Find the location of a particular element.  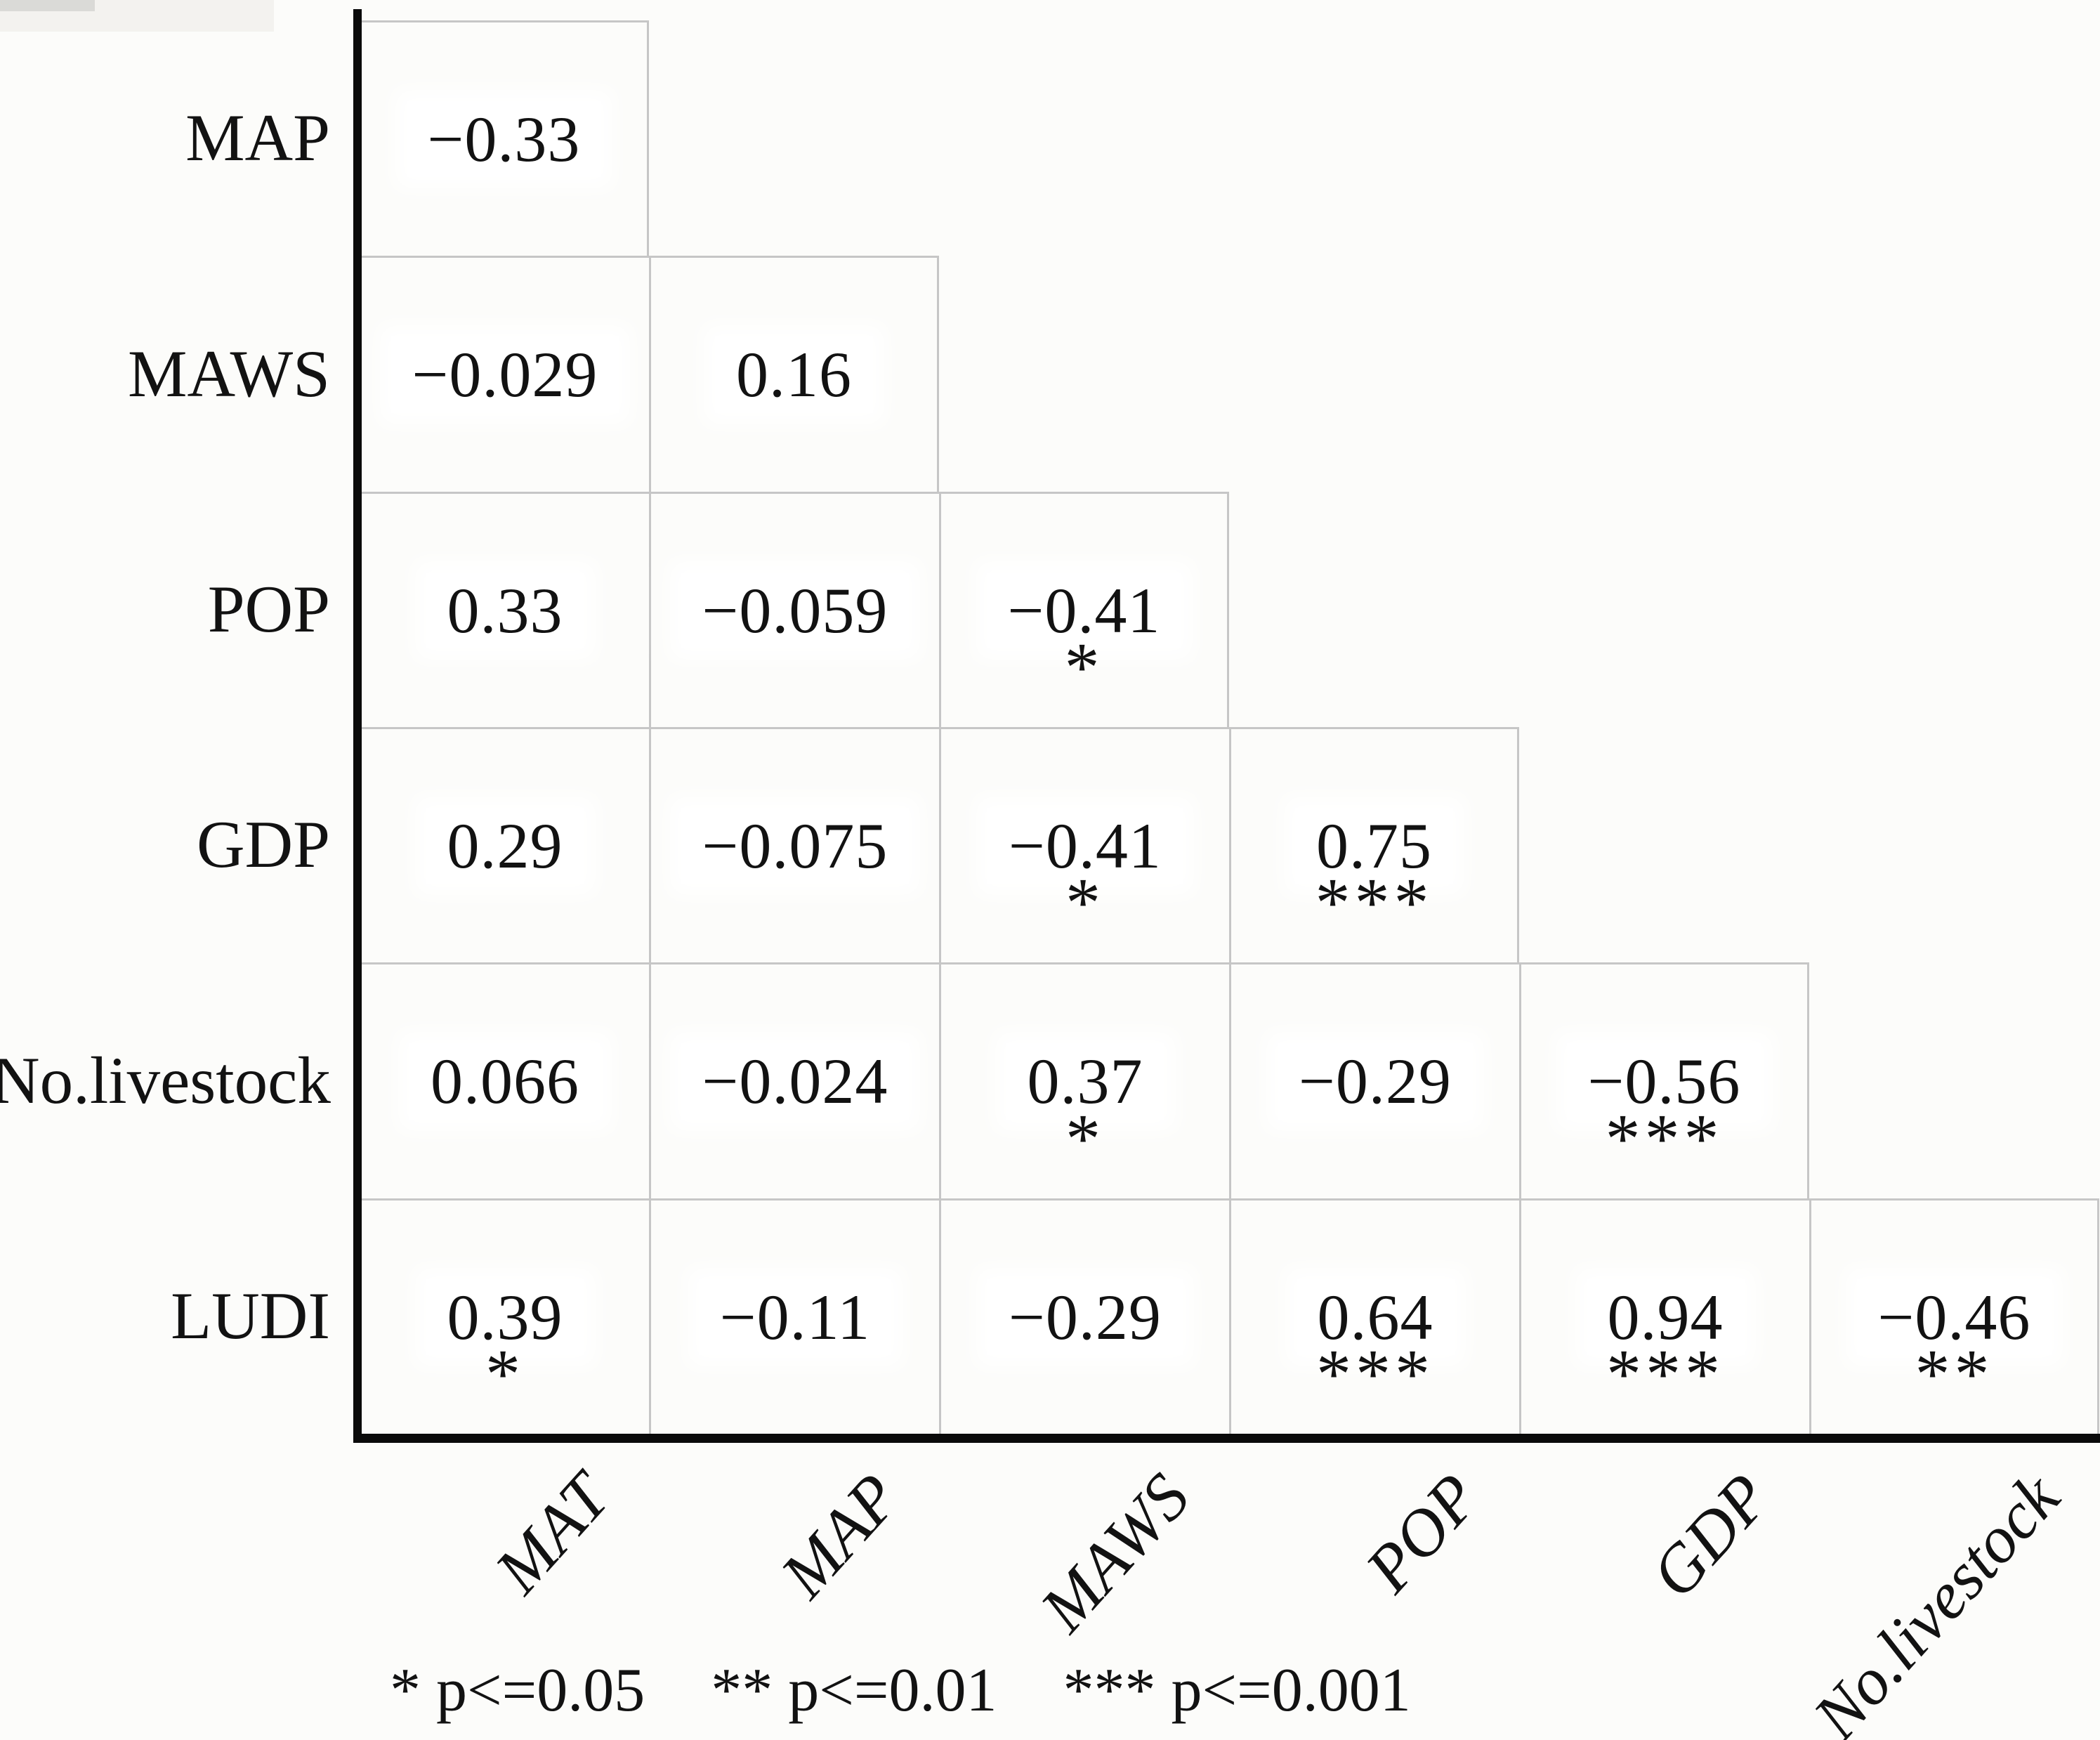

cell-pop-map: −0.059 is located at coordinates (794, 609).